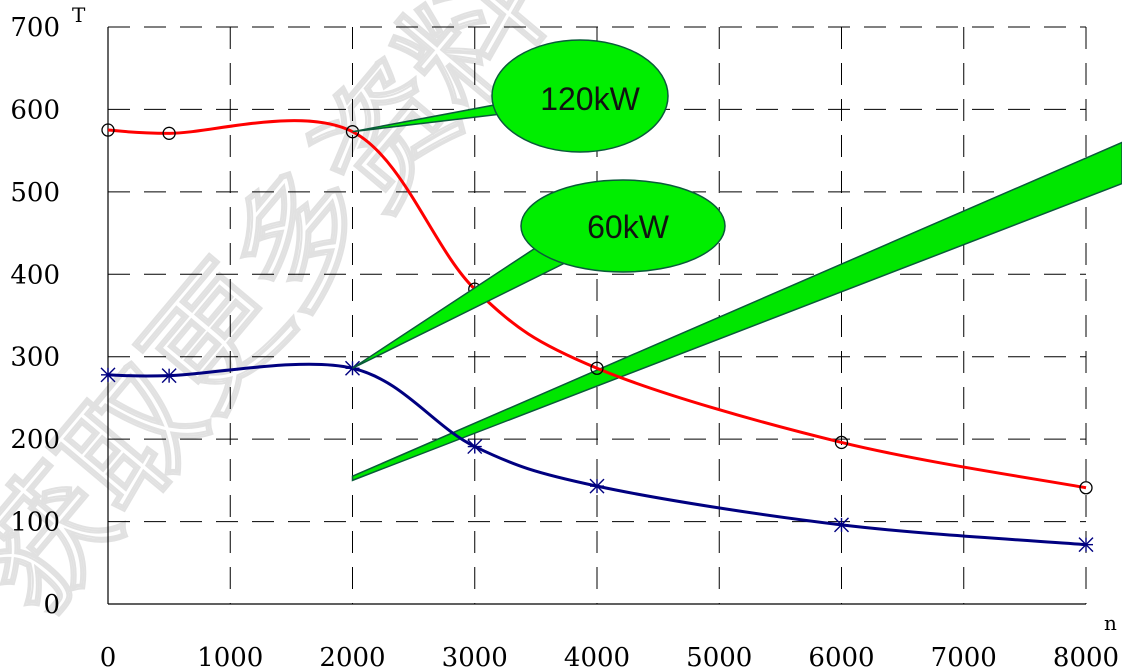  Describe the element at coordinates (590, 99) in the screenshot. I see `callout-120kw-label: 120kW` at that location.